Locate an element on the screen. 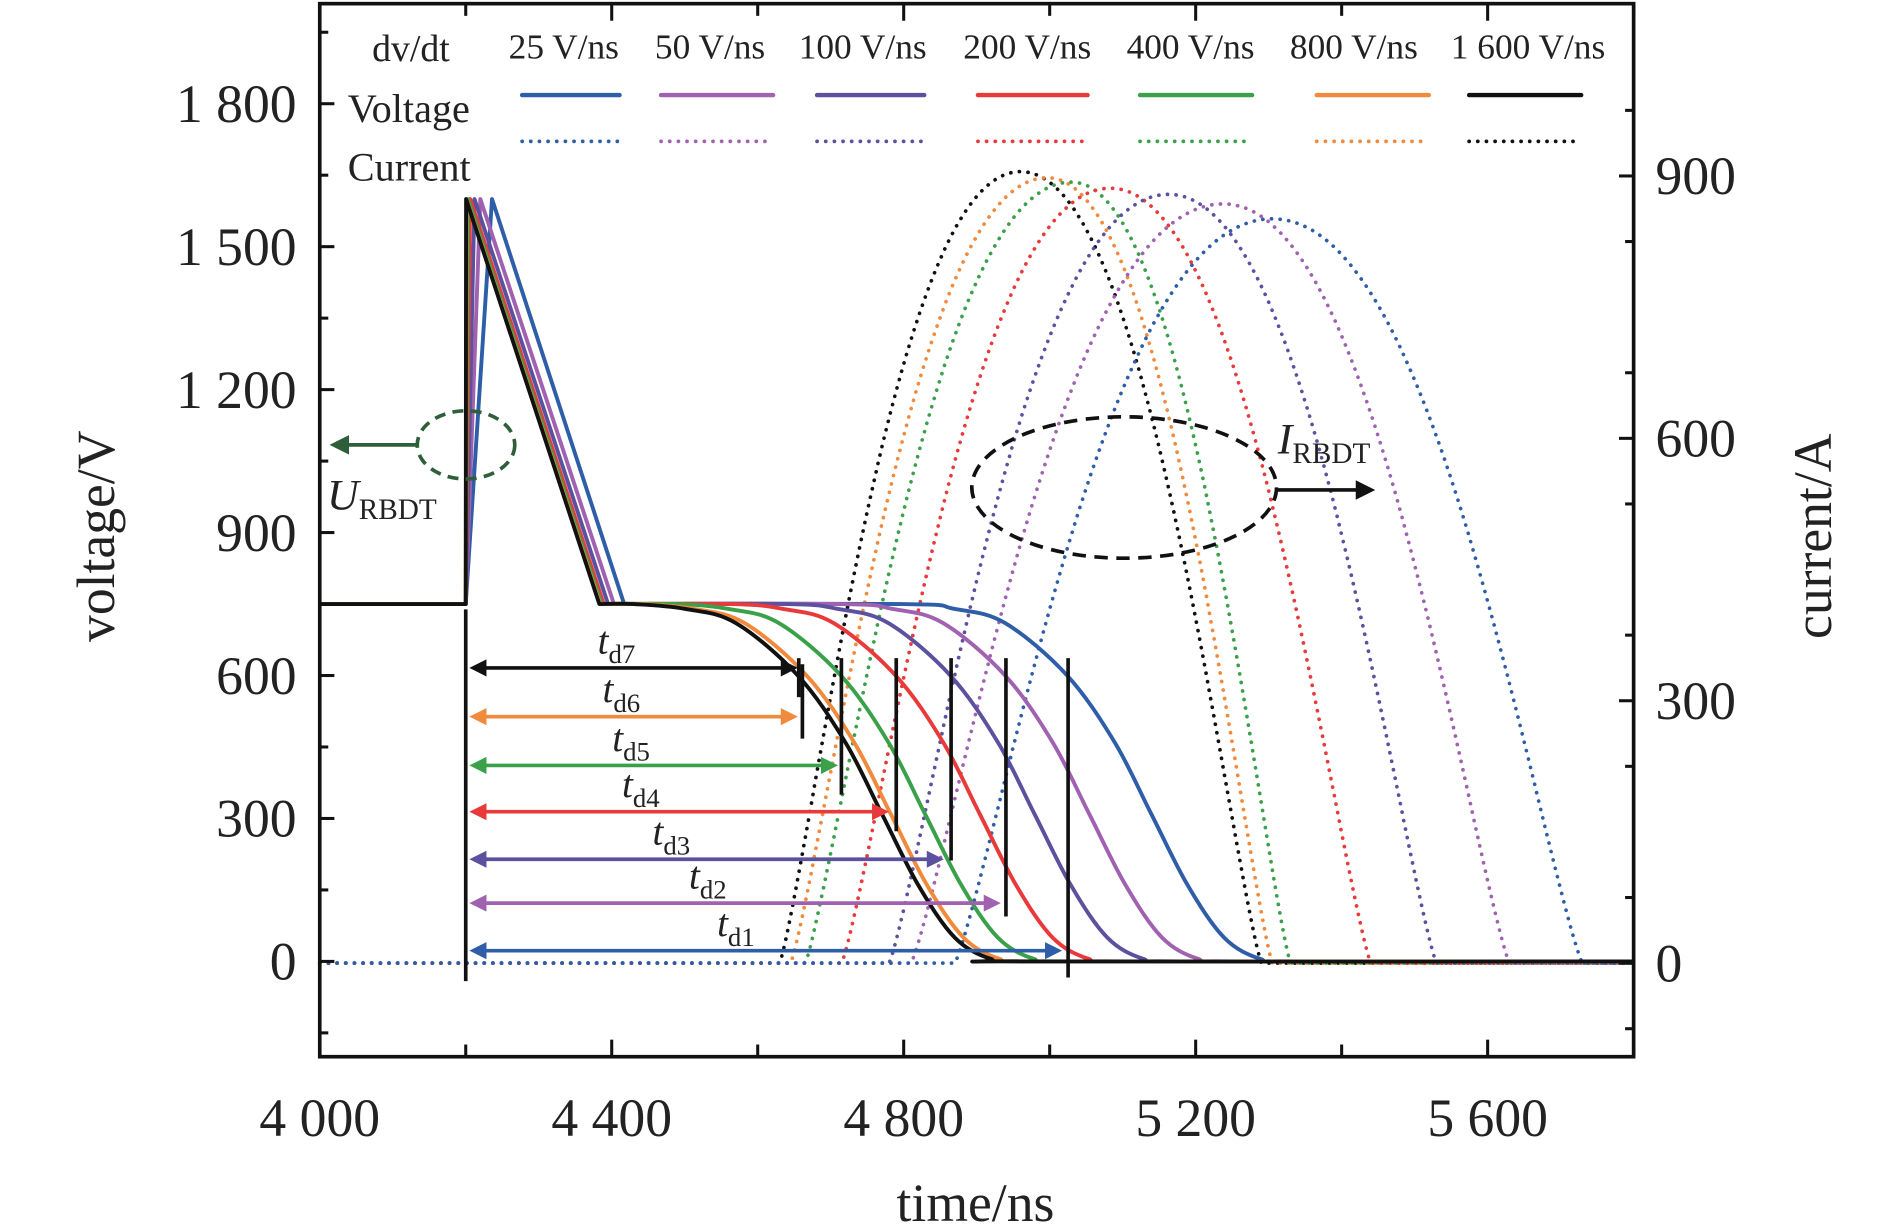 Image resolution: width=1890 pixels, height=1231 pixels. x-tick-label: 4 000 is located at coordinates (319, 1118).